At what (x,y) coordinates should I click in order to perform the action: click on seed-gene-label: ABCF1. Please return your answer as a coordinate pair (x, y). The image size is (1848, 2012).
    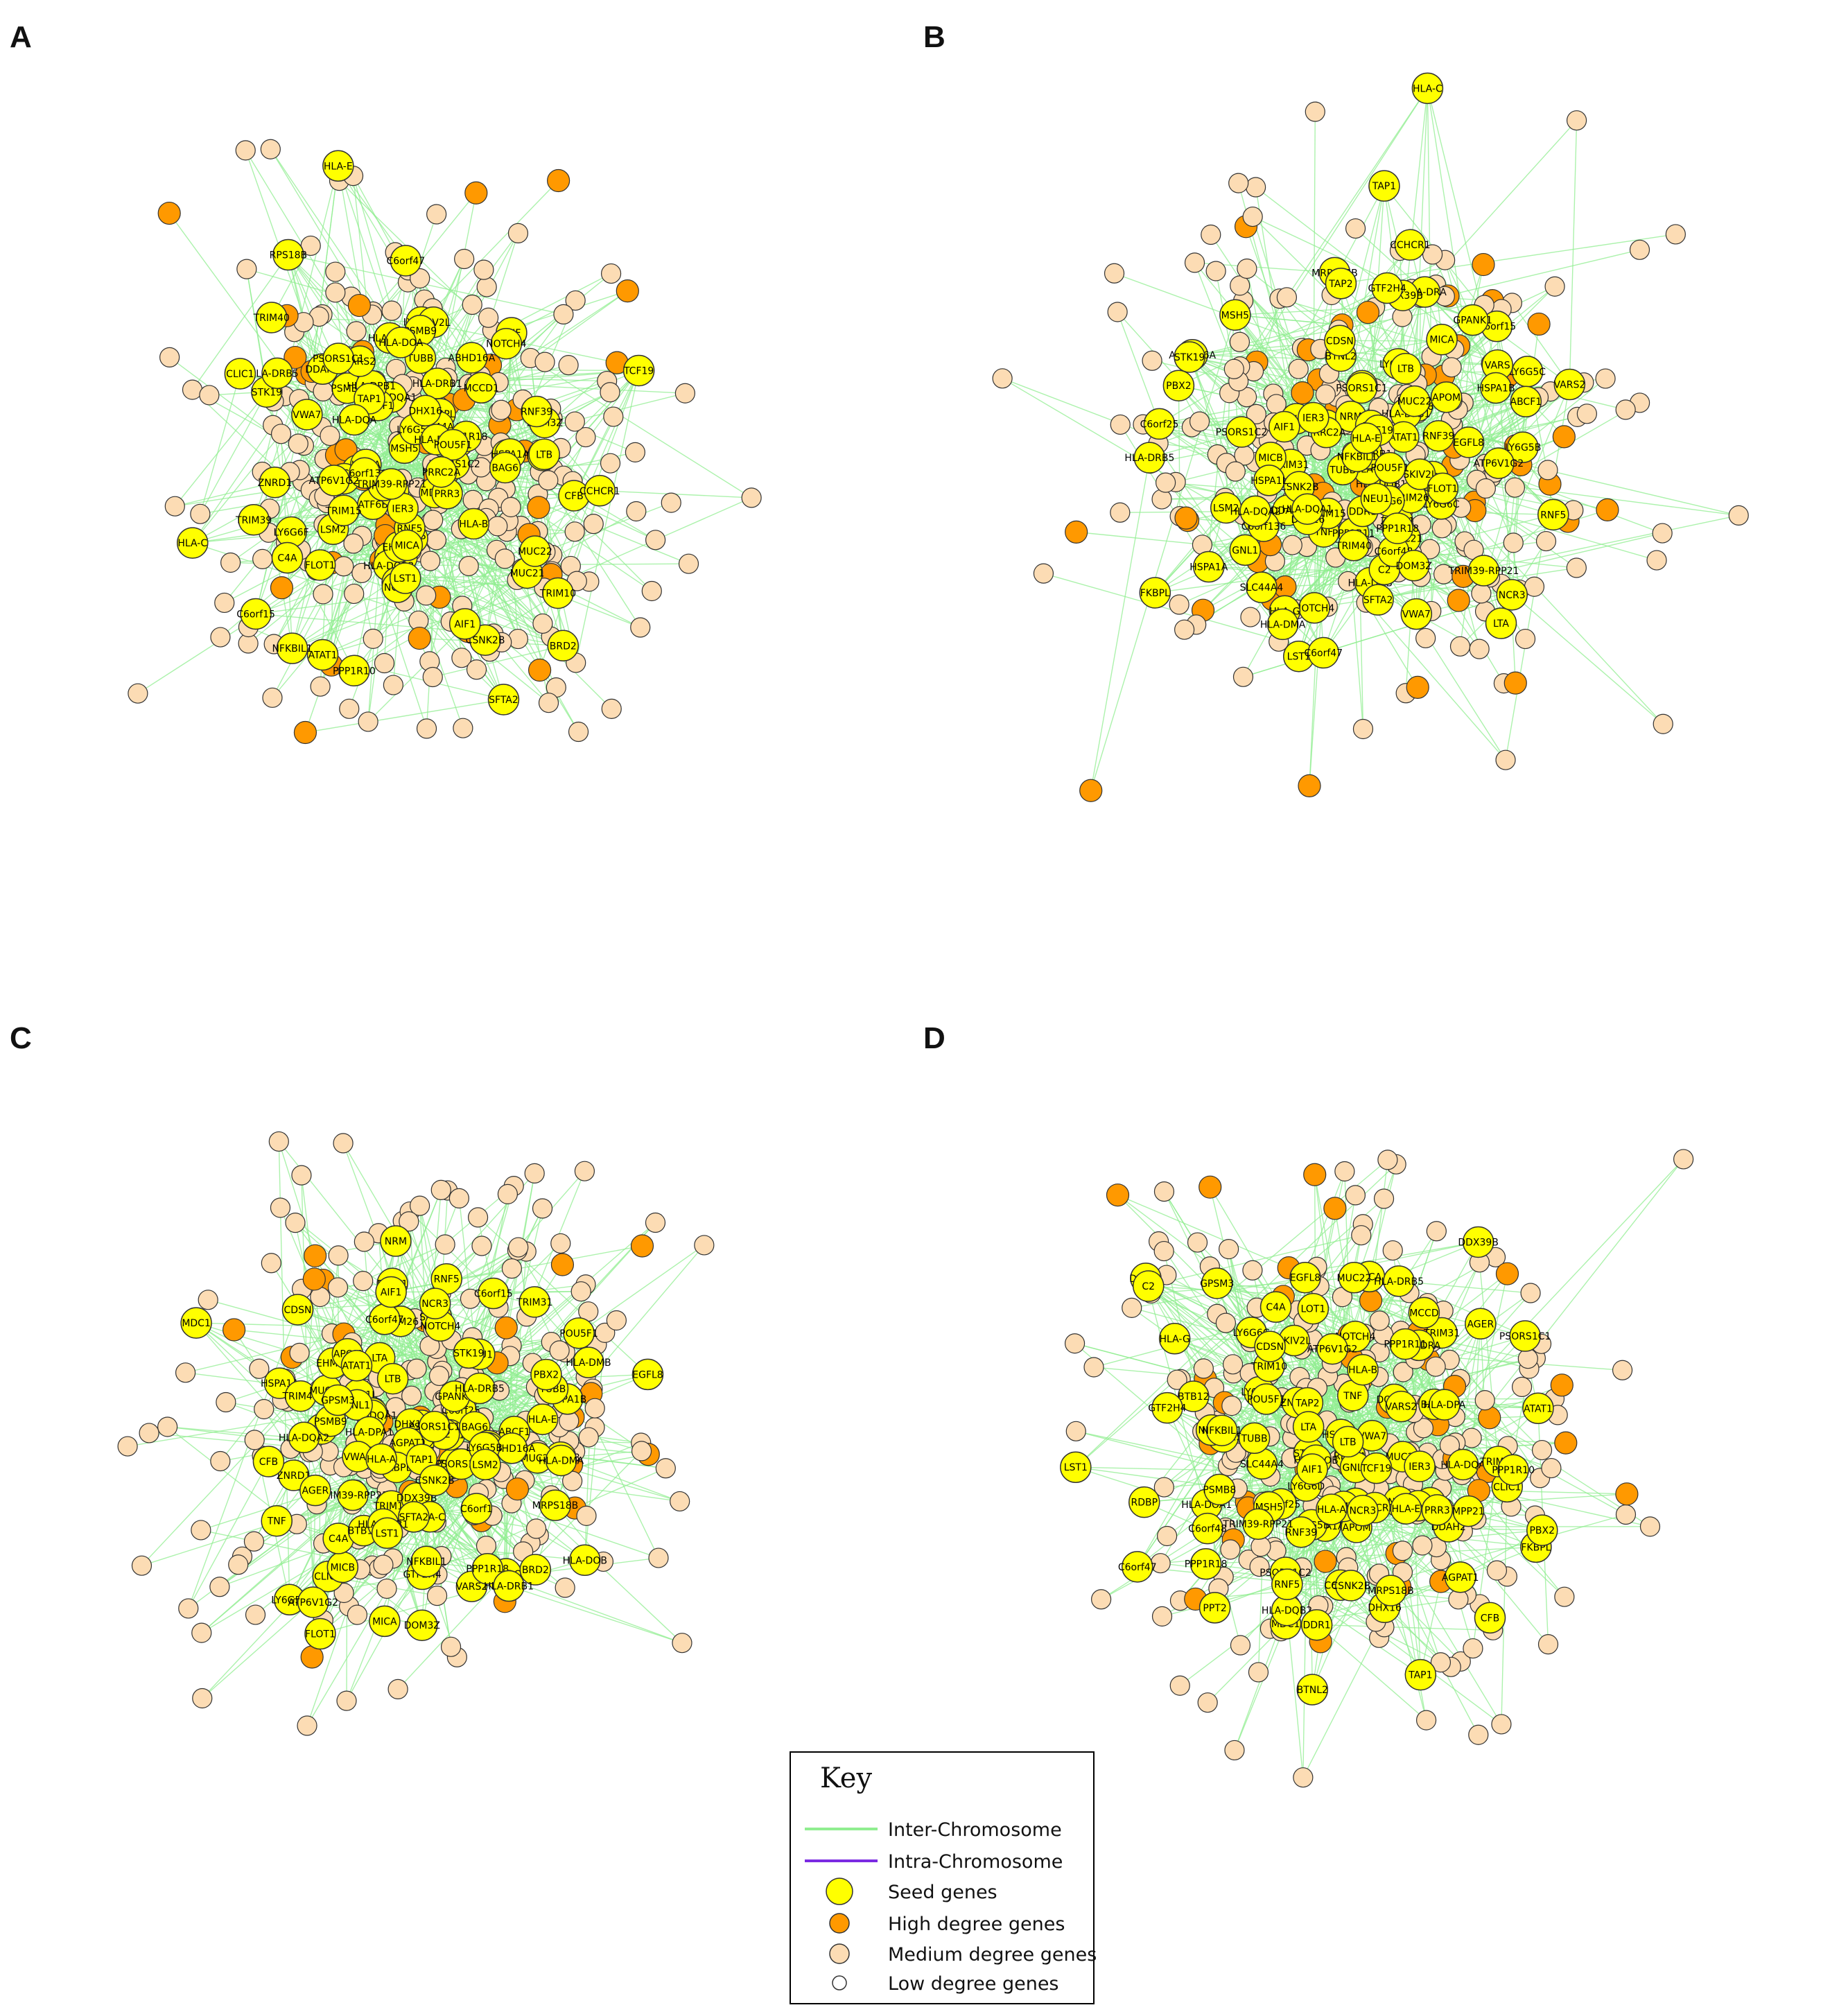
    Looking at the image, I should click on (1526, 403).